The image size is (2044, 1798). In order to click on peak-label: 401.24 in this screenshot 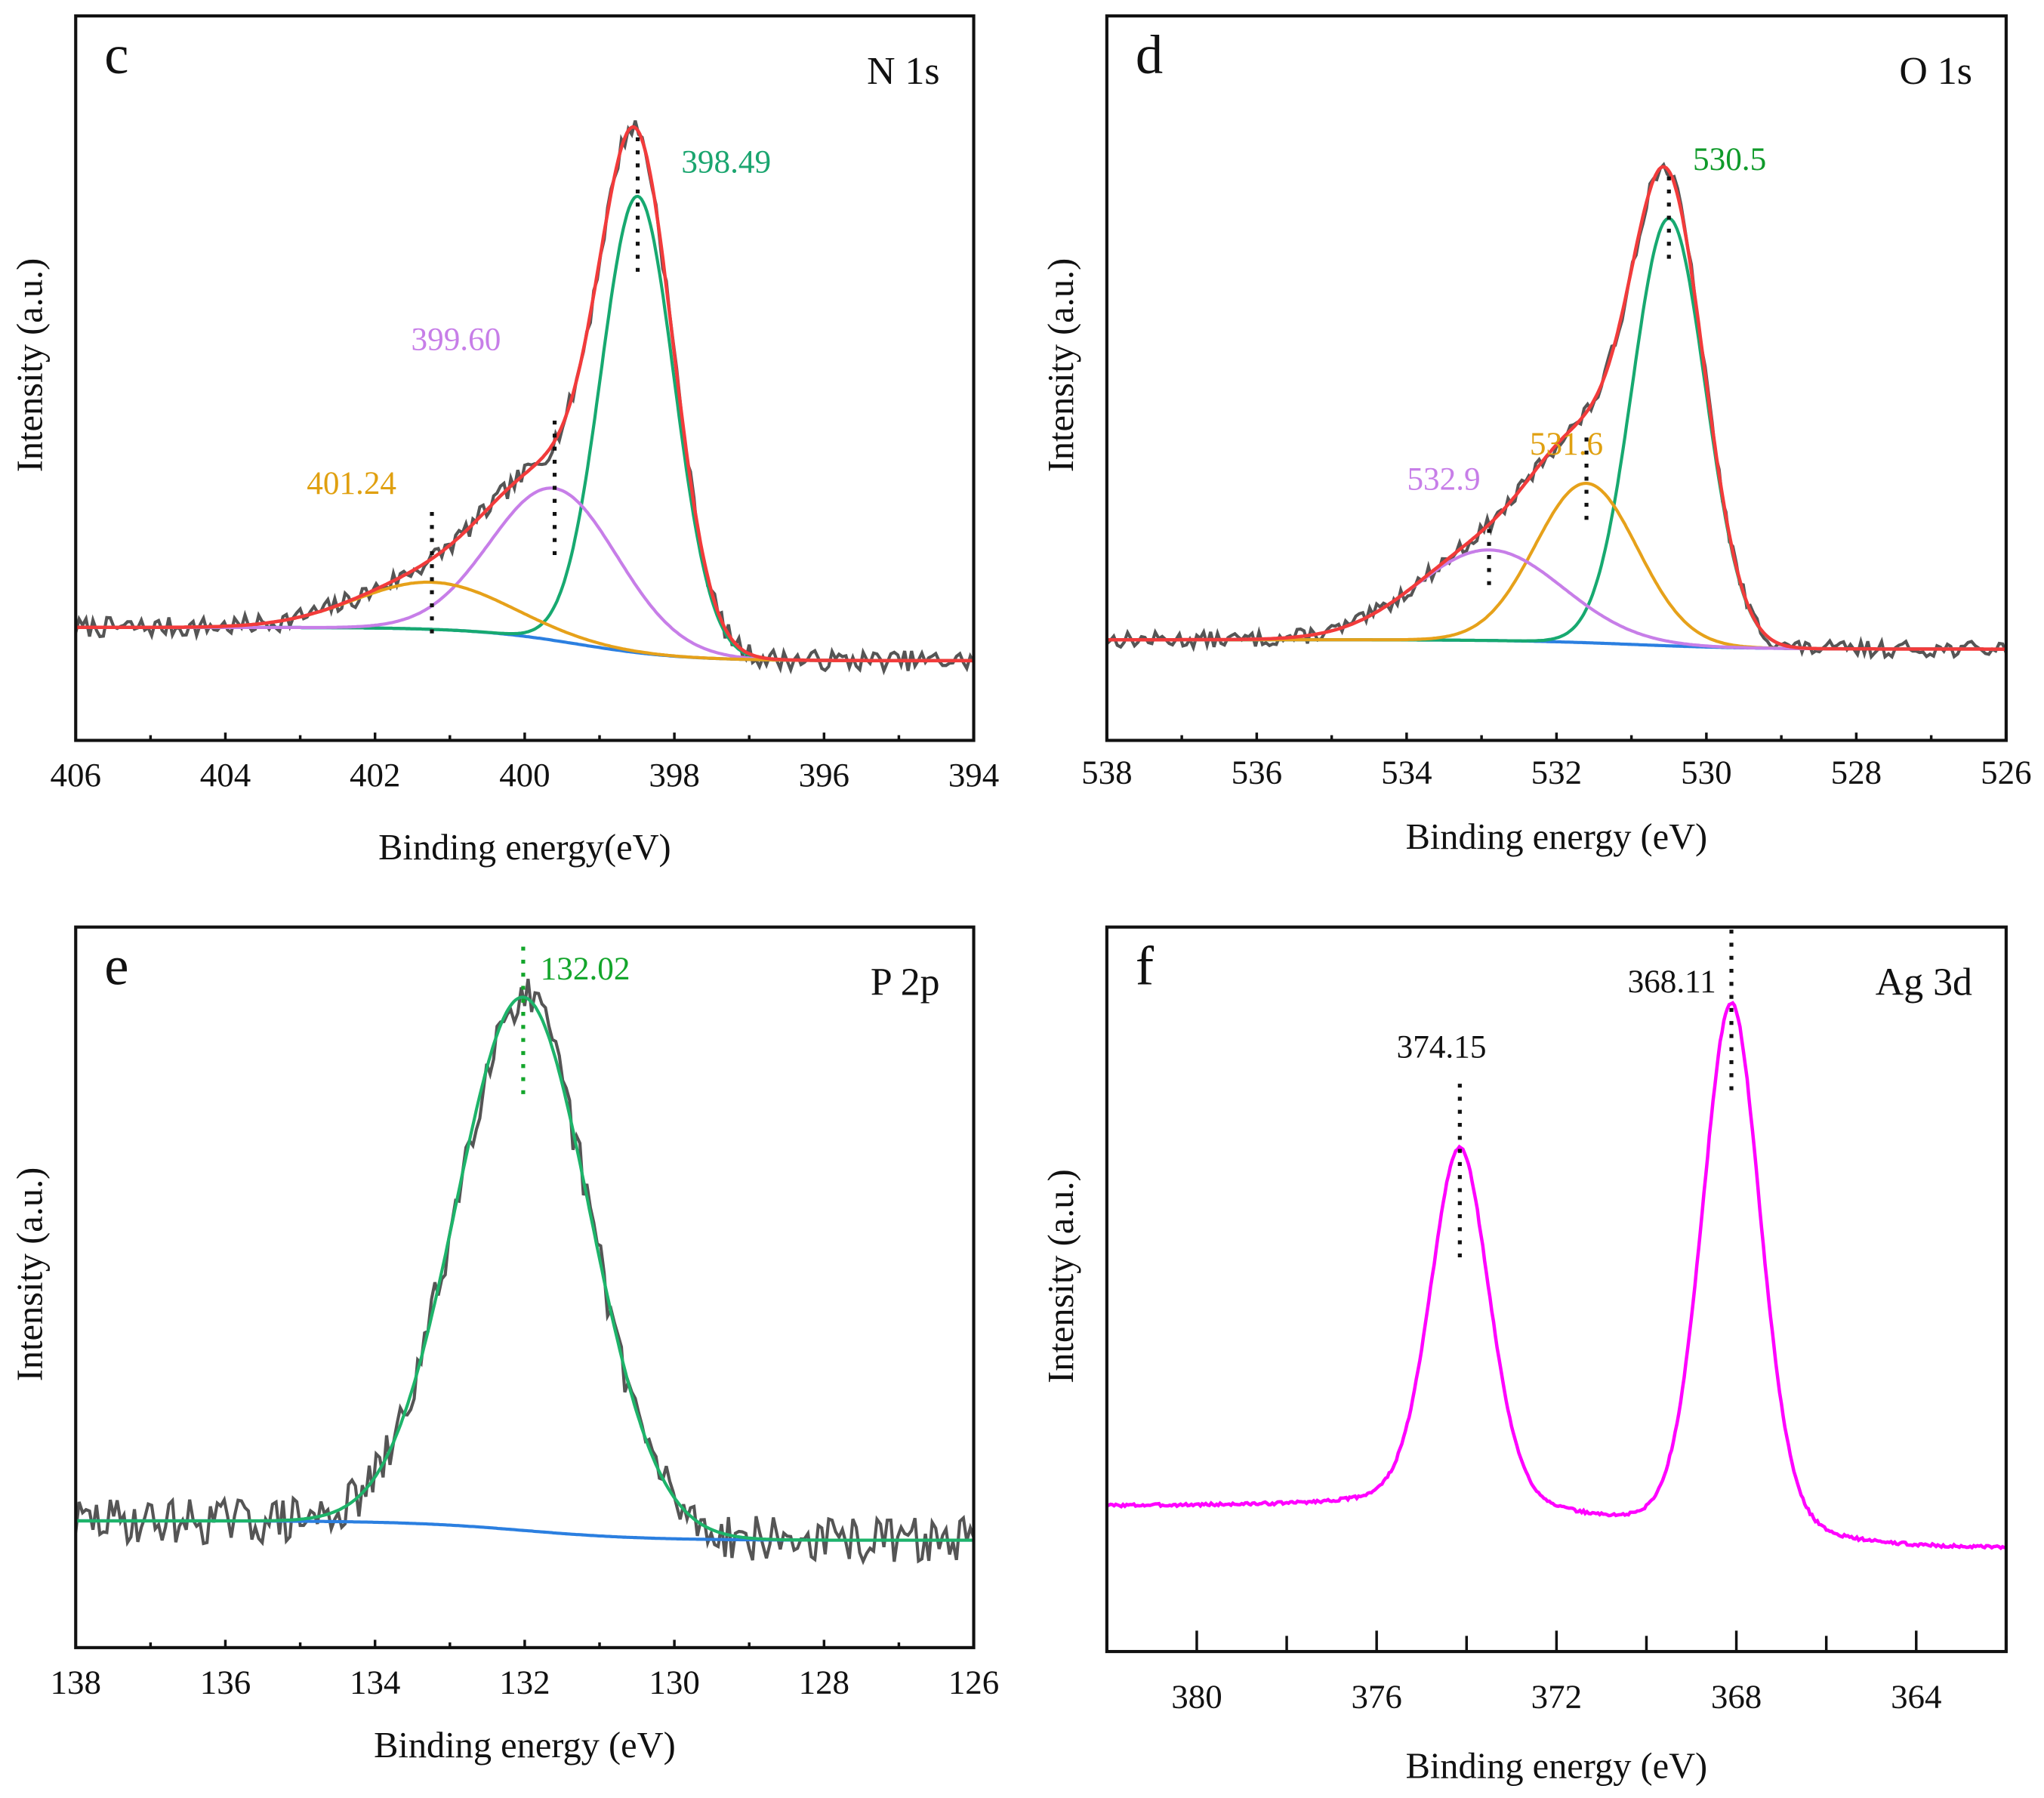, I will do `click(351, 483)`.